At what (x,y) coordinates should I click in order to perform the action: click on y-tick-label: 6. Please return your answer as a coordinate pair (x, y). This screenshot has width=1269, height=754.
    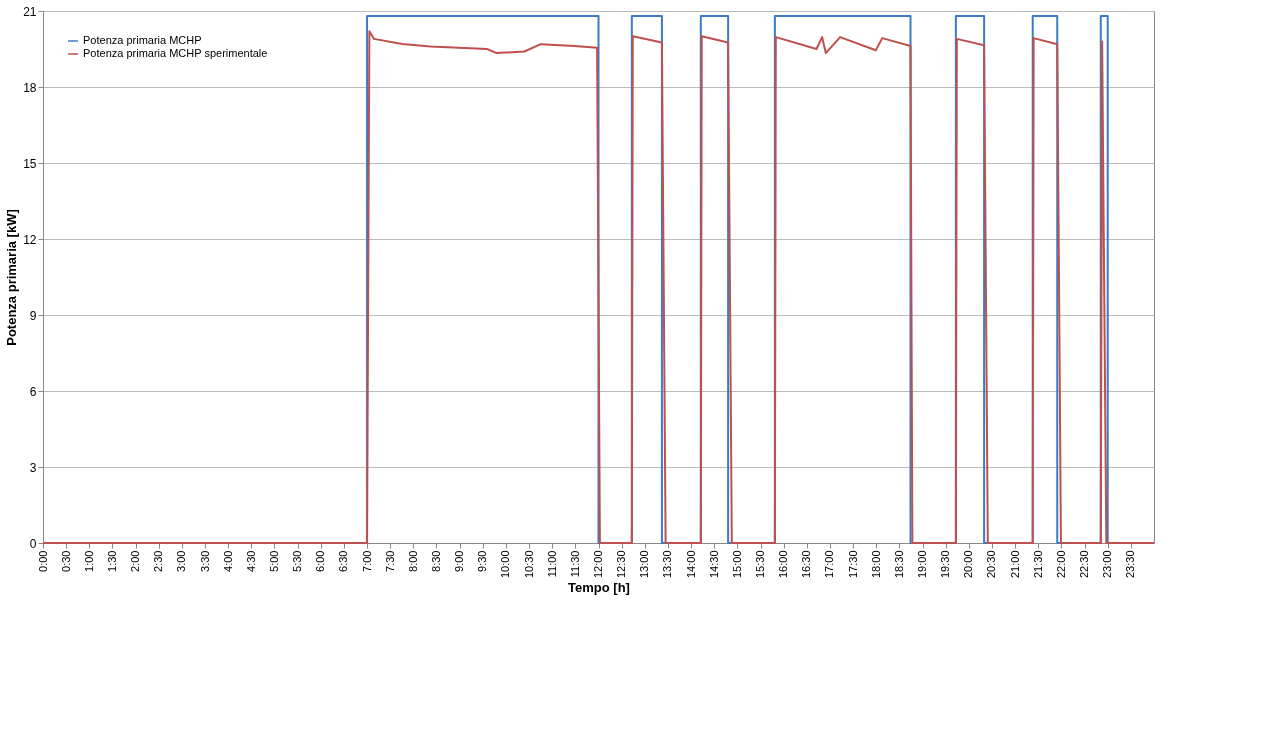
    Looking at the image, I should click on (33, 391).